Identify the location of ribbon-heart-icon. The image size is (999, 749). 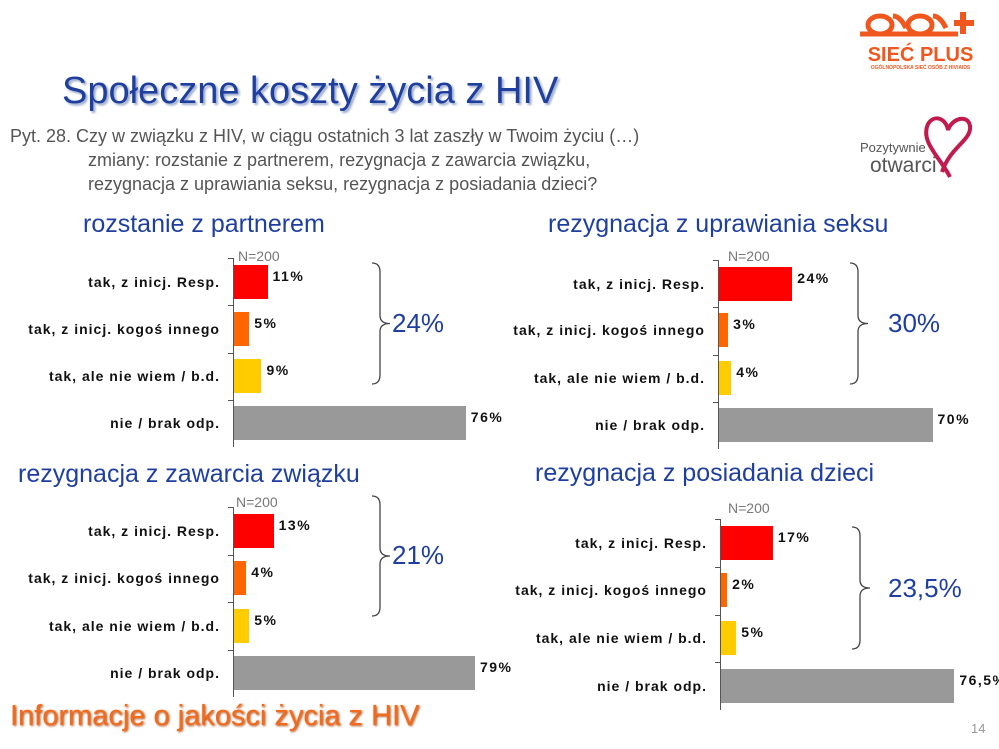
(948, 147).